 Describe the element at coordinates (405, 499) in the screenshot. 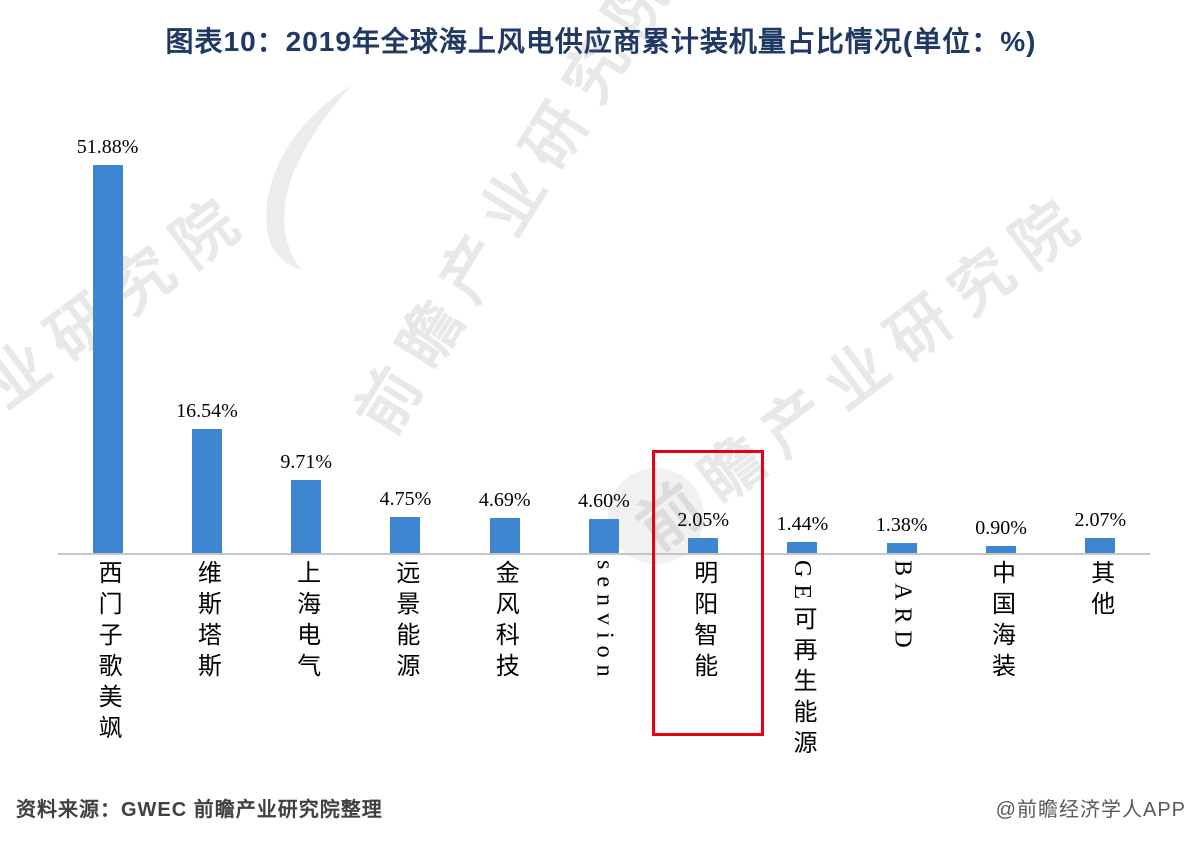

I see `bar-value-label: 4.75%` at that location.